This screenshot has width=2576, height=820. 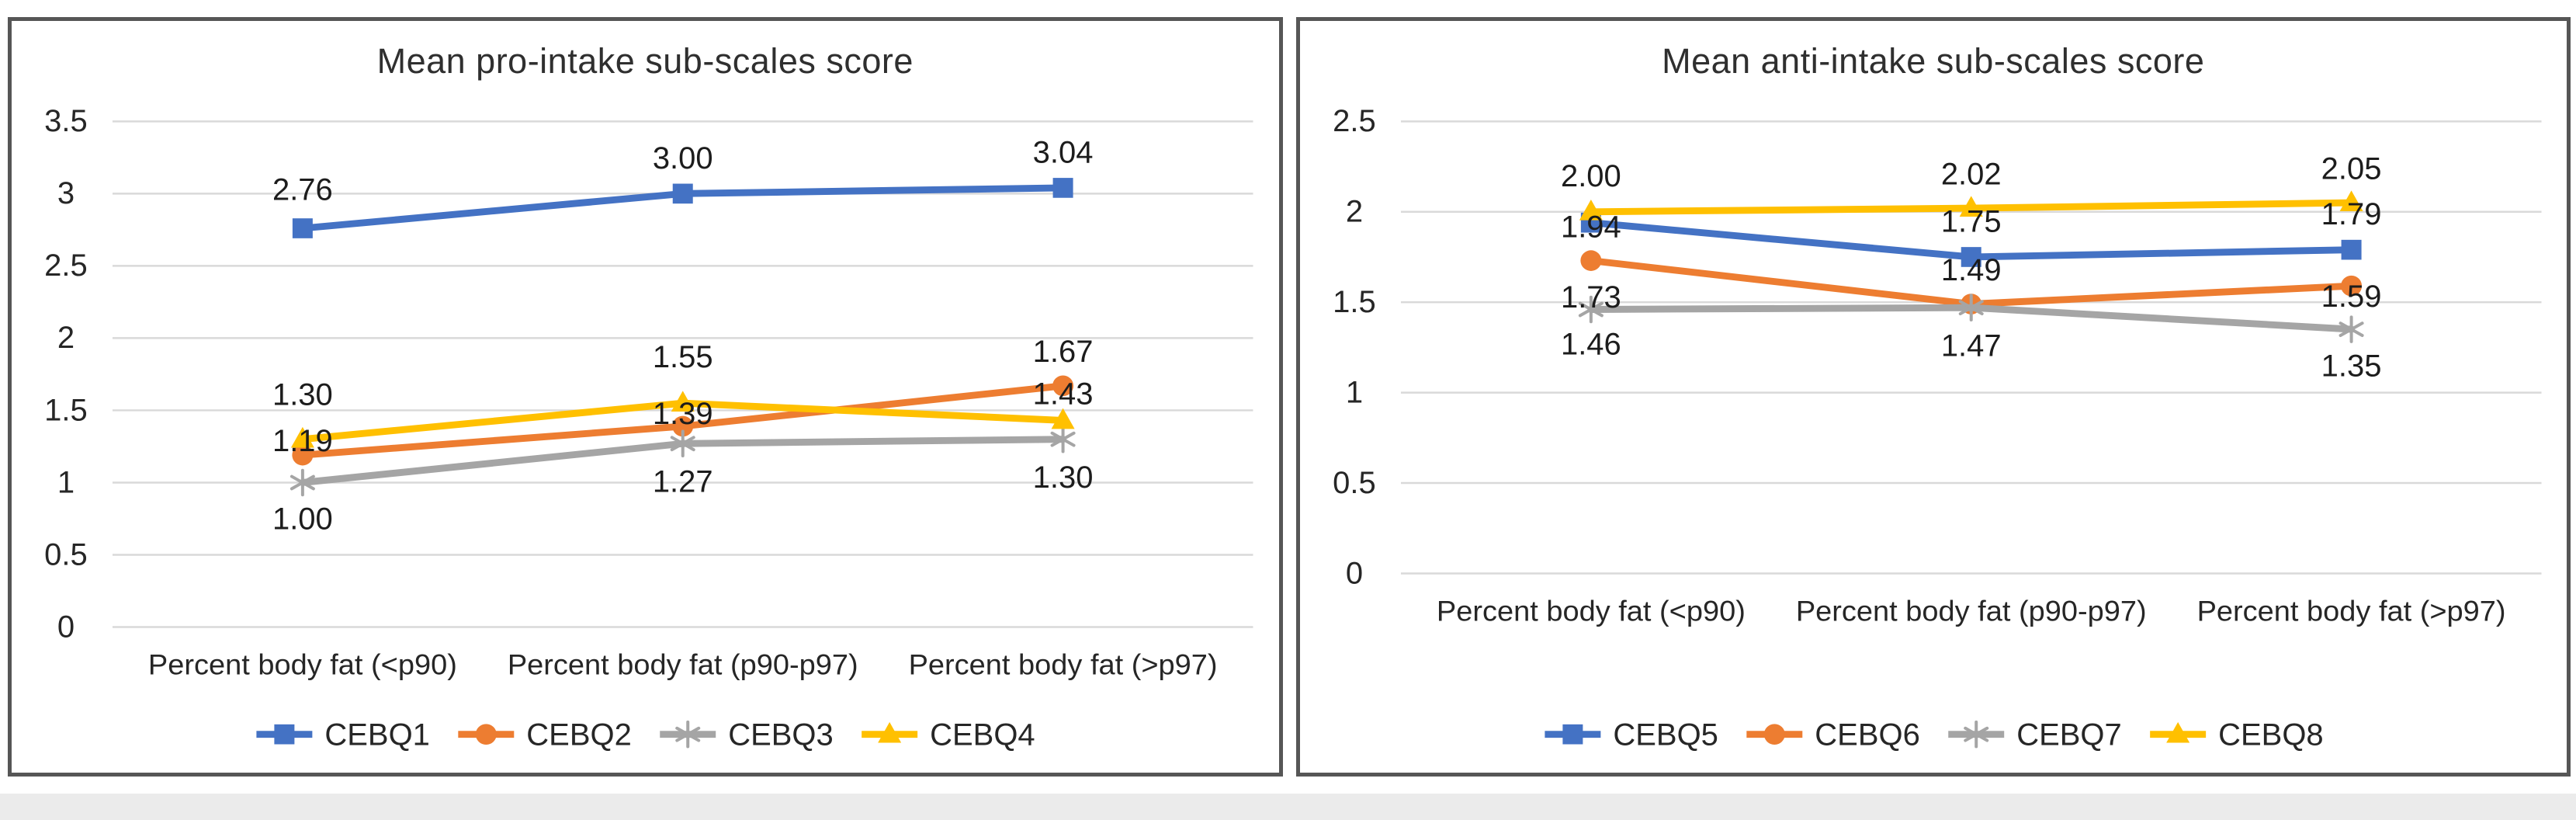 I want to click on legend-label-CEBQ7: CEBQ7, so click(x=2069, y=735).